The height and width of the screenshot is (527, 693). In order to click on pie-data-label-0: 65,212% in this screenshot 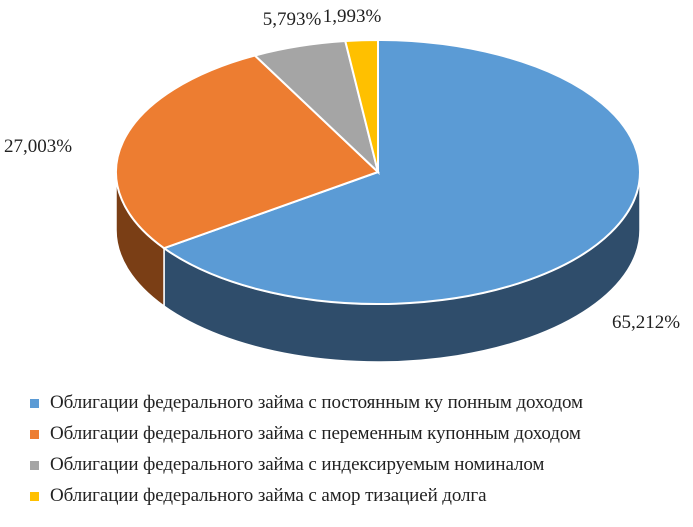, I will do `click(646, 322)`.